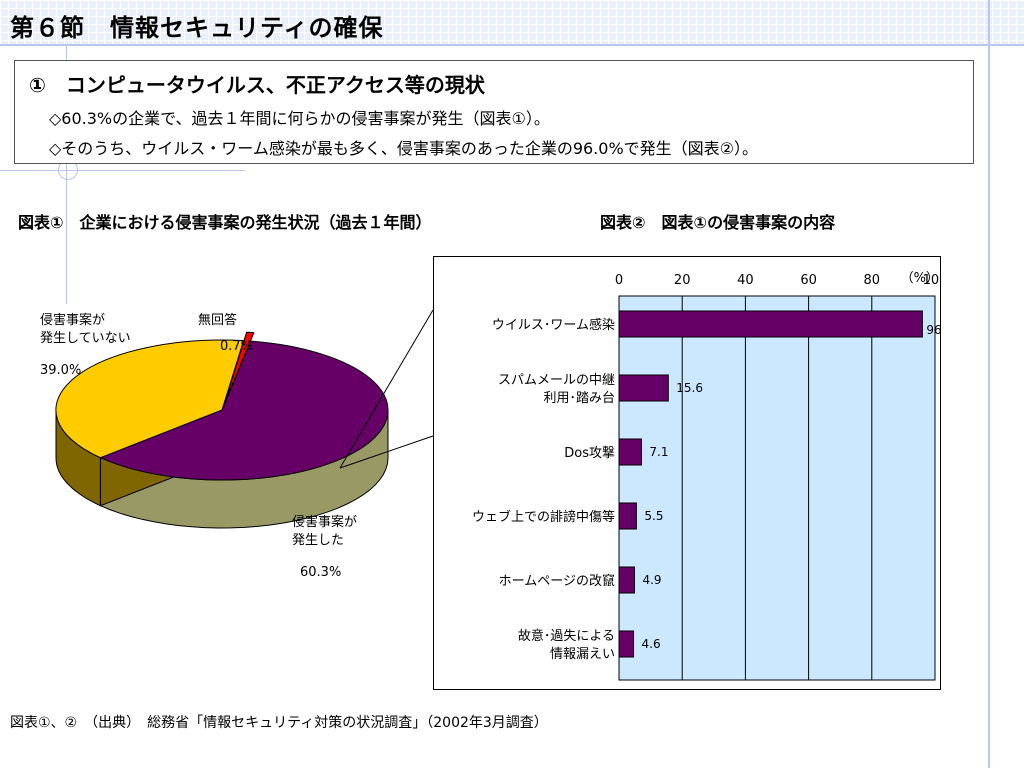 This screenshot has width=1024, height=768. What do you see at coordinates (324, 532) in the screenshot?
I see `pie-label-occurred: 侵害事案が 発生した` at bounding box center [324, 532].